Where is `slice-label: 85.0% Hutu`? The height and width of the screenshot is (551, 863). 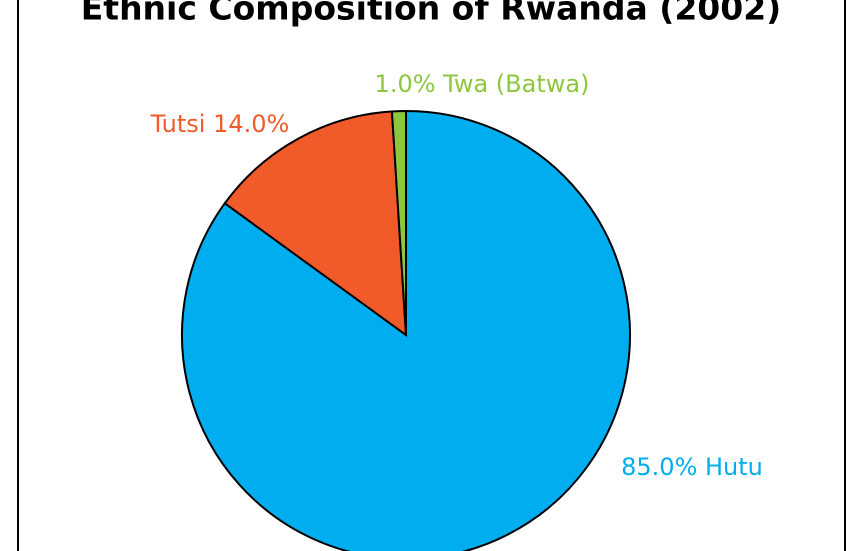
slice-label: 85.0% Hutu is located at coordinates (692, 467).